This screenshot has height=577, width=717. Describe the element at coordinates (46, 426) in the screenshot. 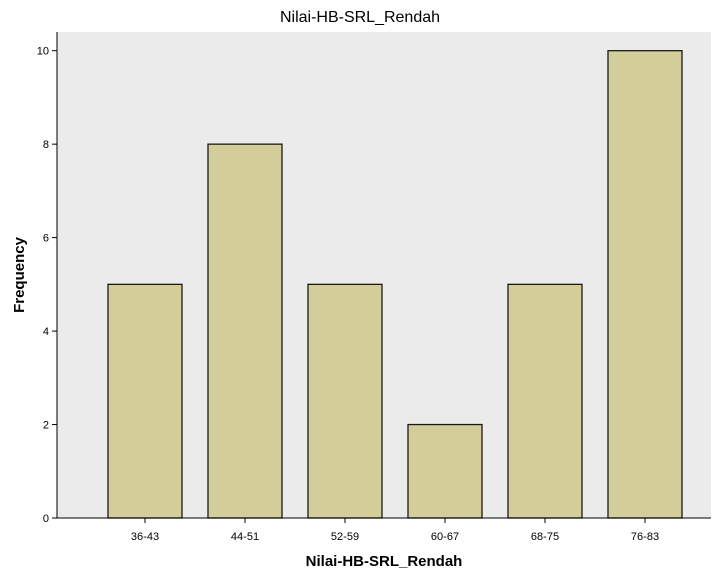

I see `y-tick-label-2: 2` at that location.